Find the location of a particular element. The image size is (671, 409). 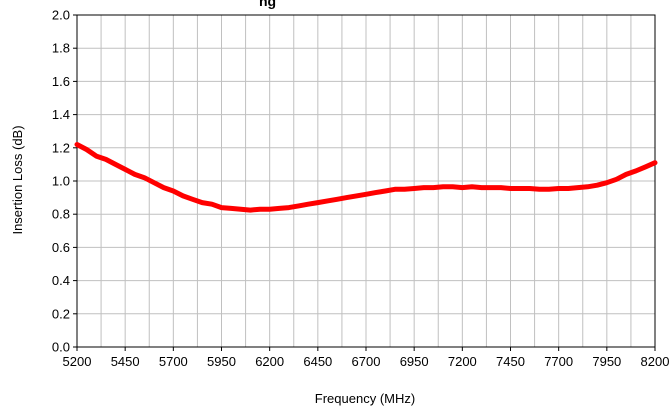

y-axis-label: Insertion Loss (dB) is located at coordinates (17, 179).